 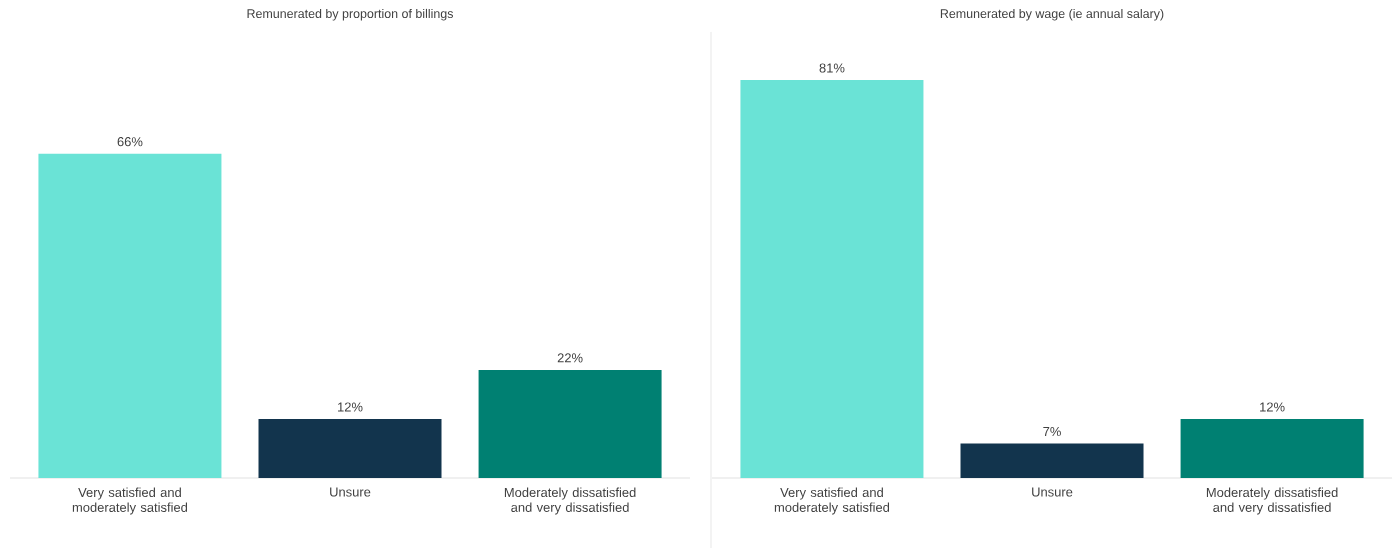 I want to click on data-label: 22%, so click(x=570, y=358).